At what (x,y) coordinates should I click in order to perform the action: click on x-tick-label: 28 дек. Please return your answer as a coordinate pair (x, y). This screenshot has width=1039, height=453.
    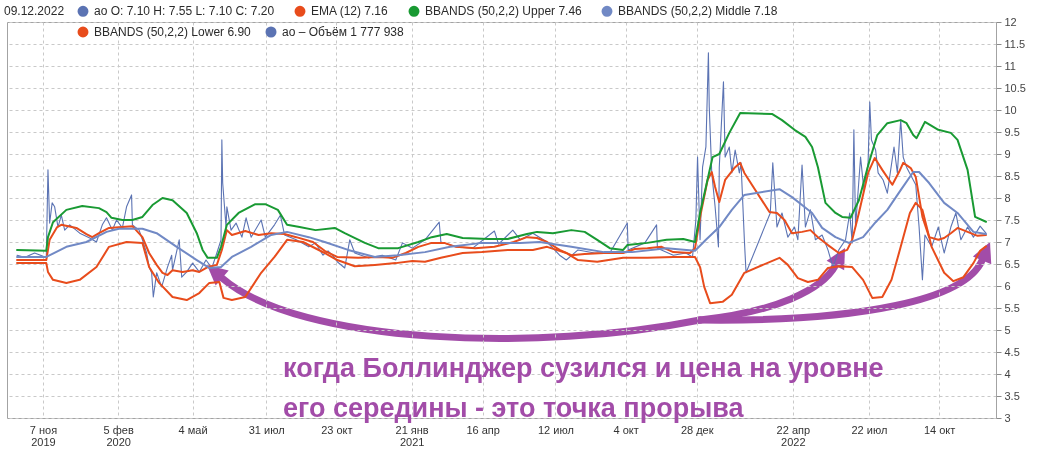
    Looking at the image, I should click on (697, 429).